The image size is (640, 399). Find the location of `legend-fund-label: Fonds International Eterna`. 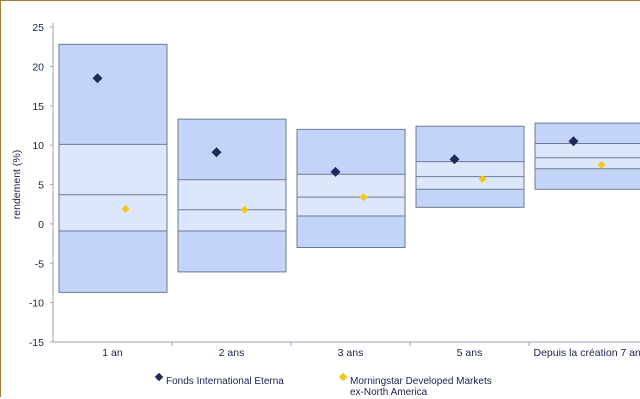

legend-fund-label: Fonds International Eterna is located at coordinates (225, 382).